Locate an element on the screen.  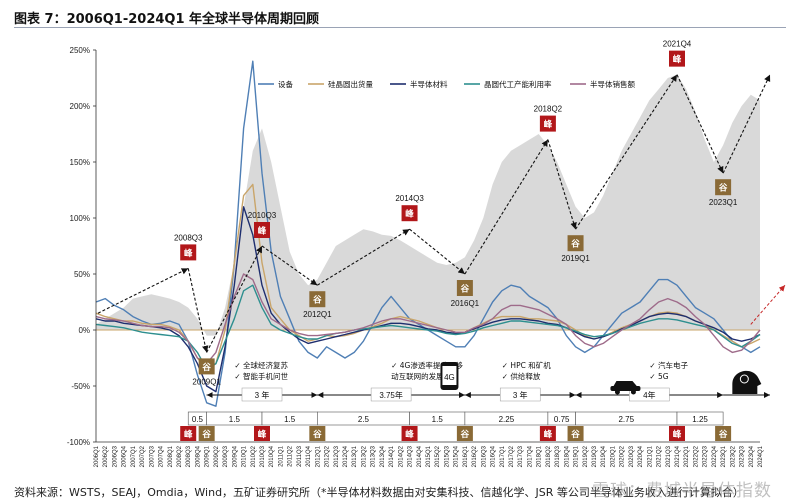
y-tick-label: 200% is located at coordinates (80, 106).